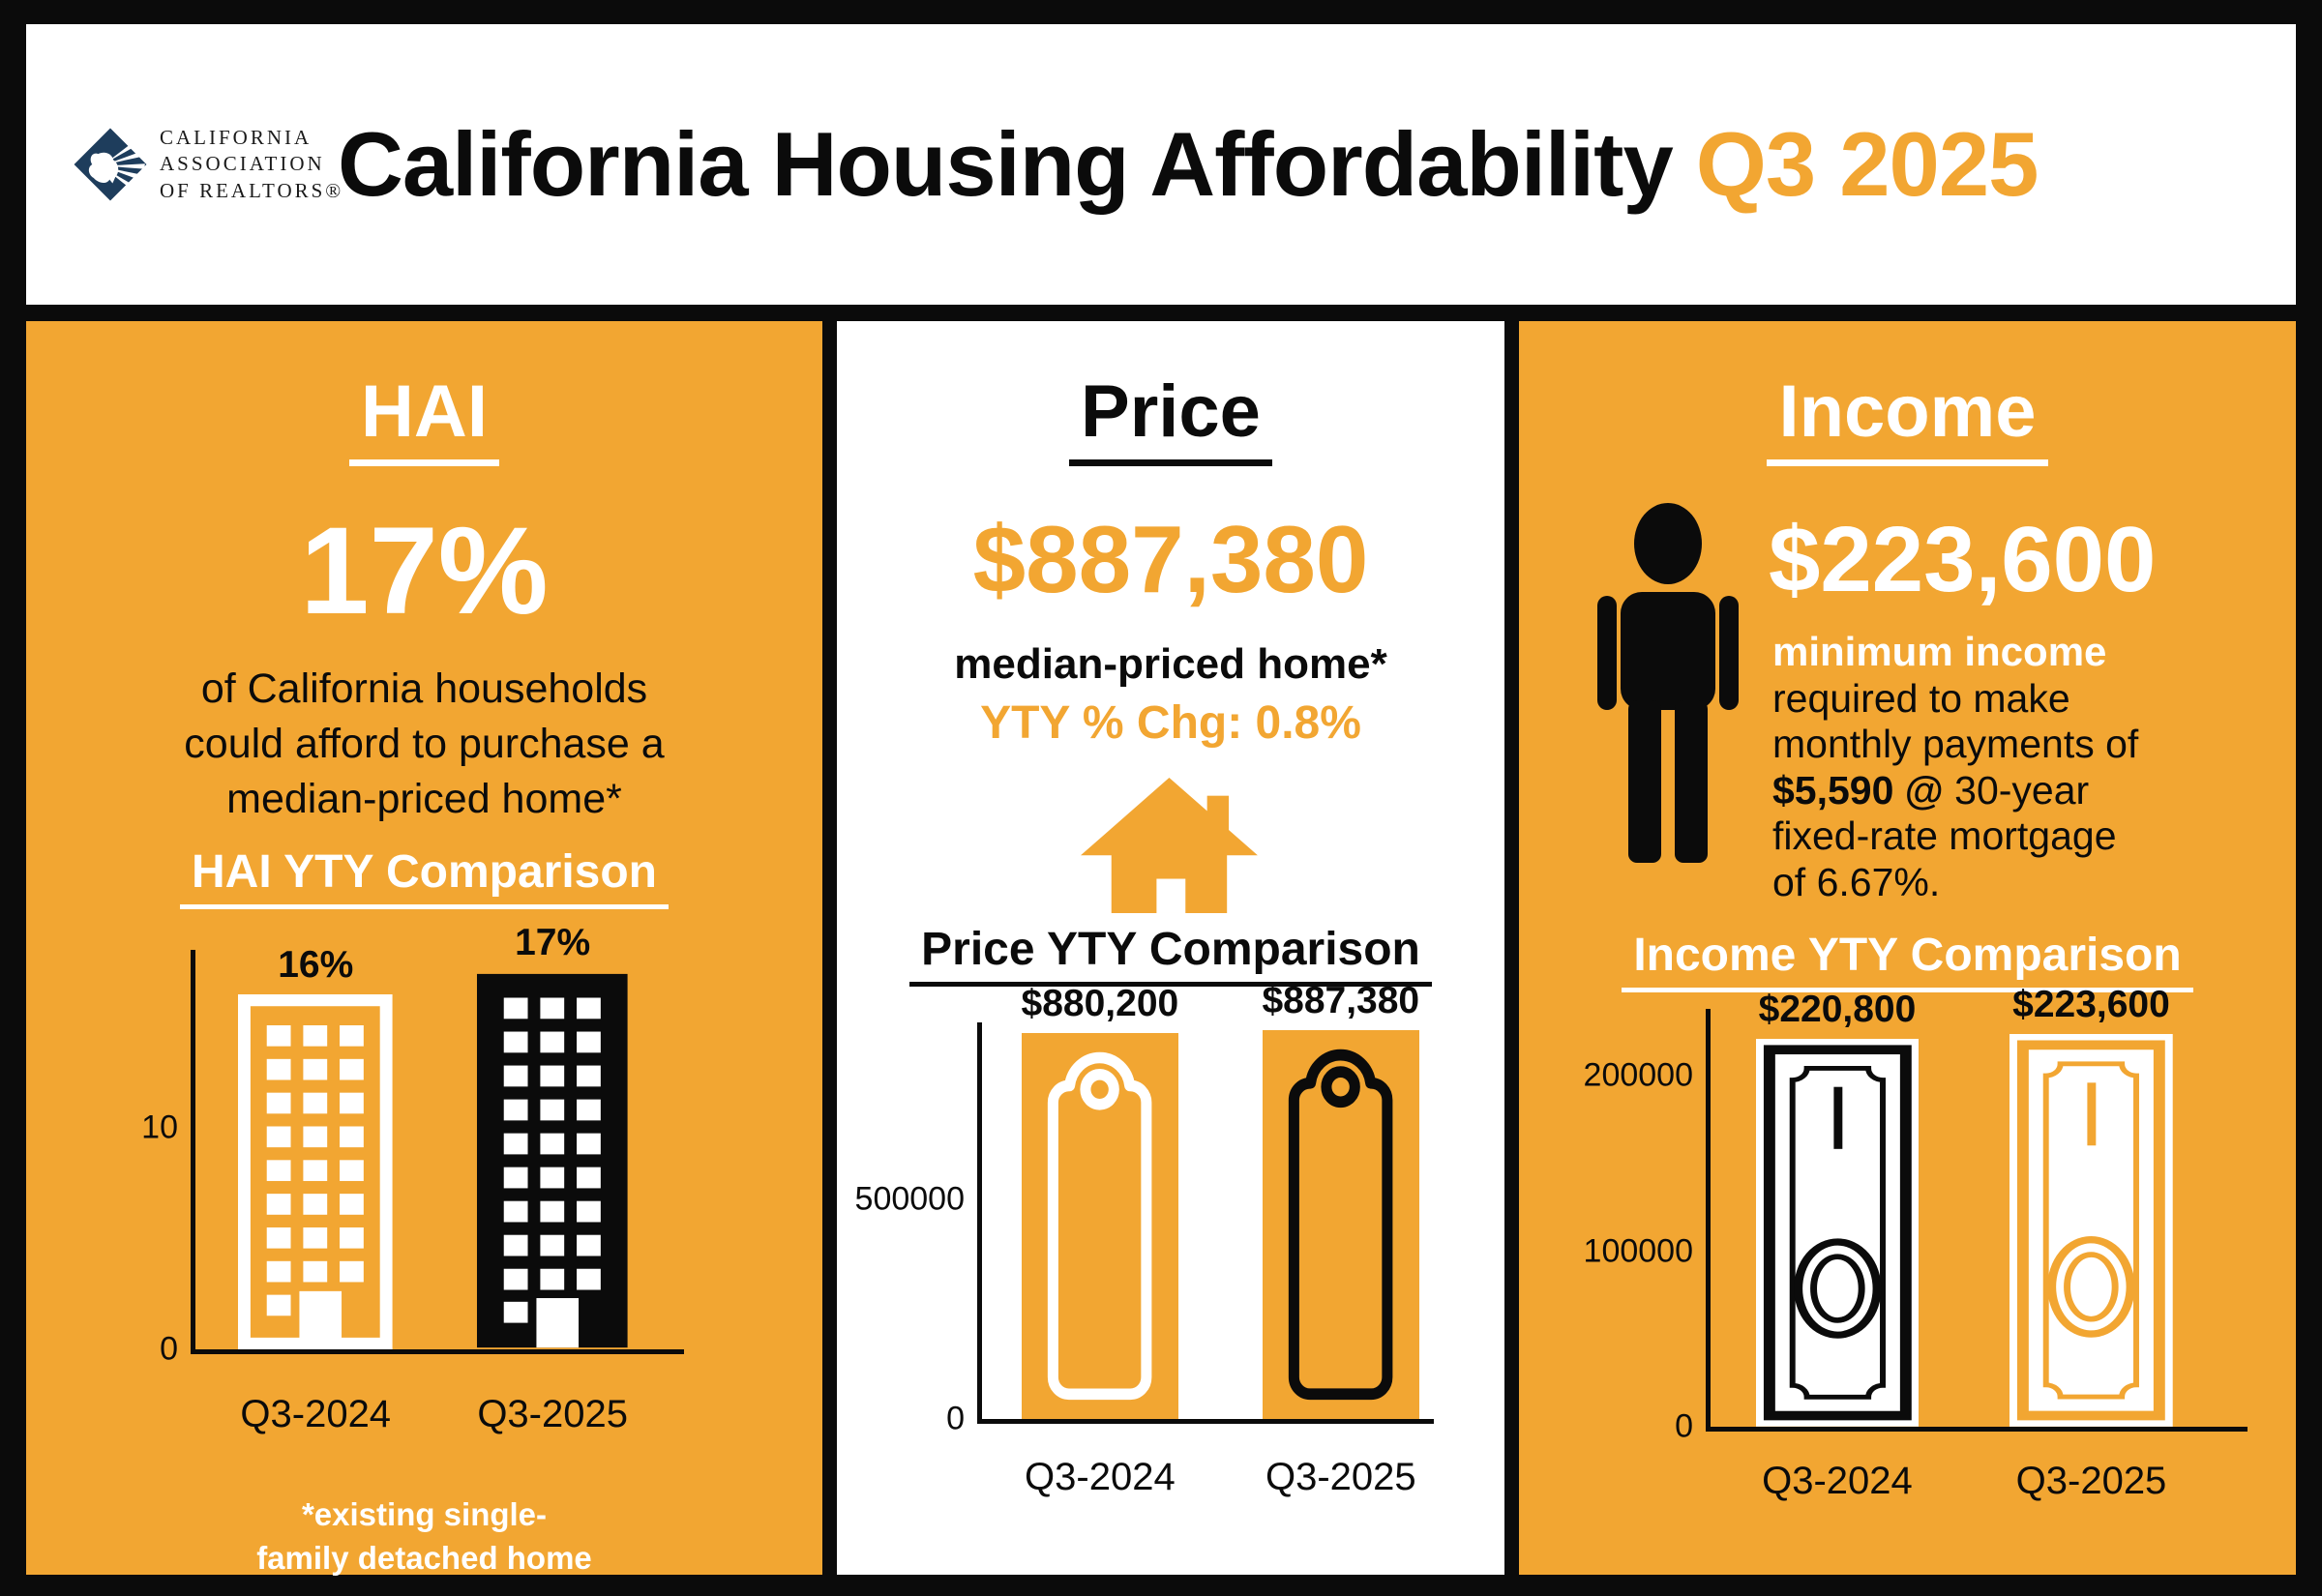 Image resolution: width=2322 pixels, height=1596 pixels. Describe the element at coordinates (242, 164) in the screenshot. I see `logo-line: ASSOCIATION` at that location.